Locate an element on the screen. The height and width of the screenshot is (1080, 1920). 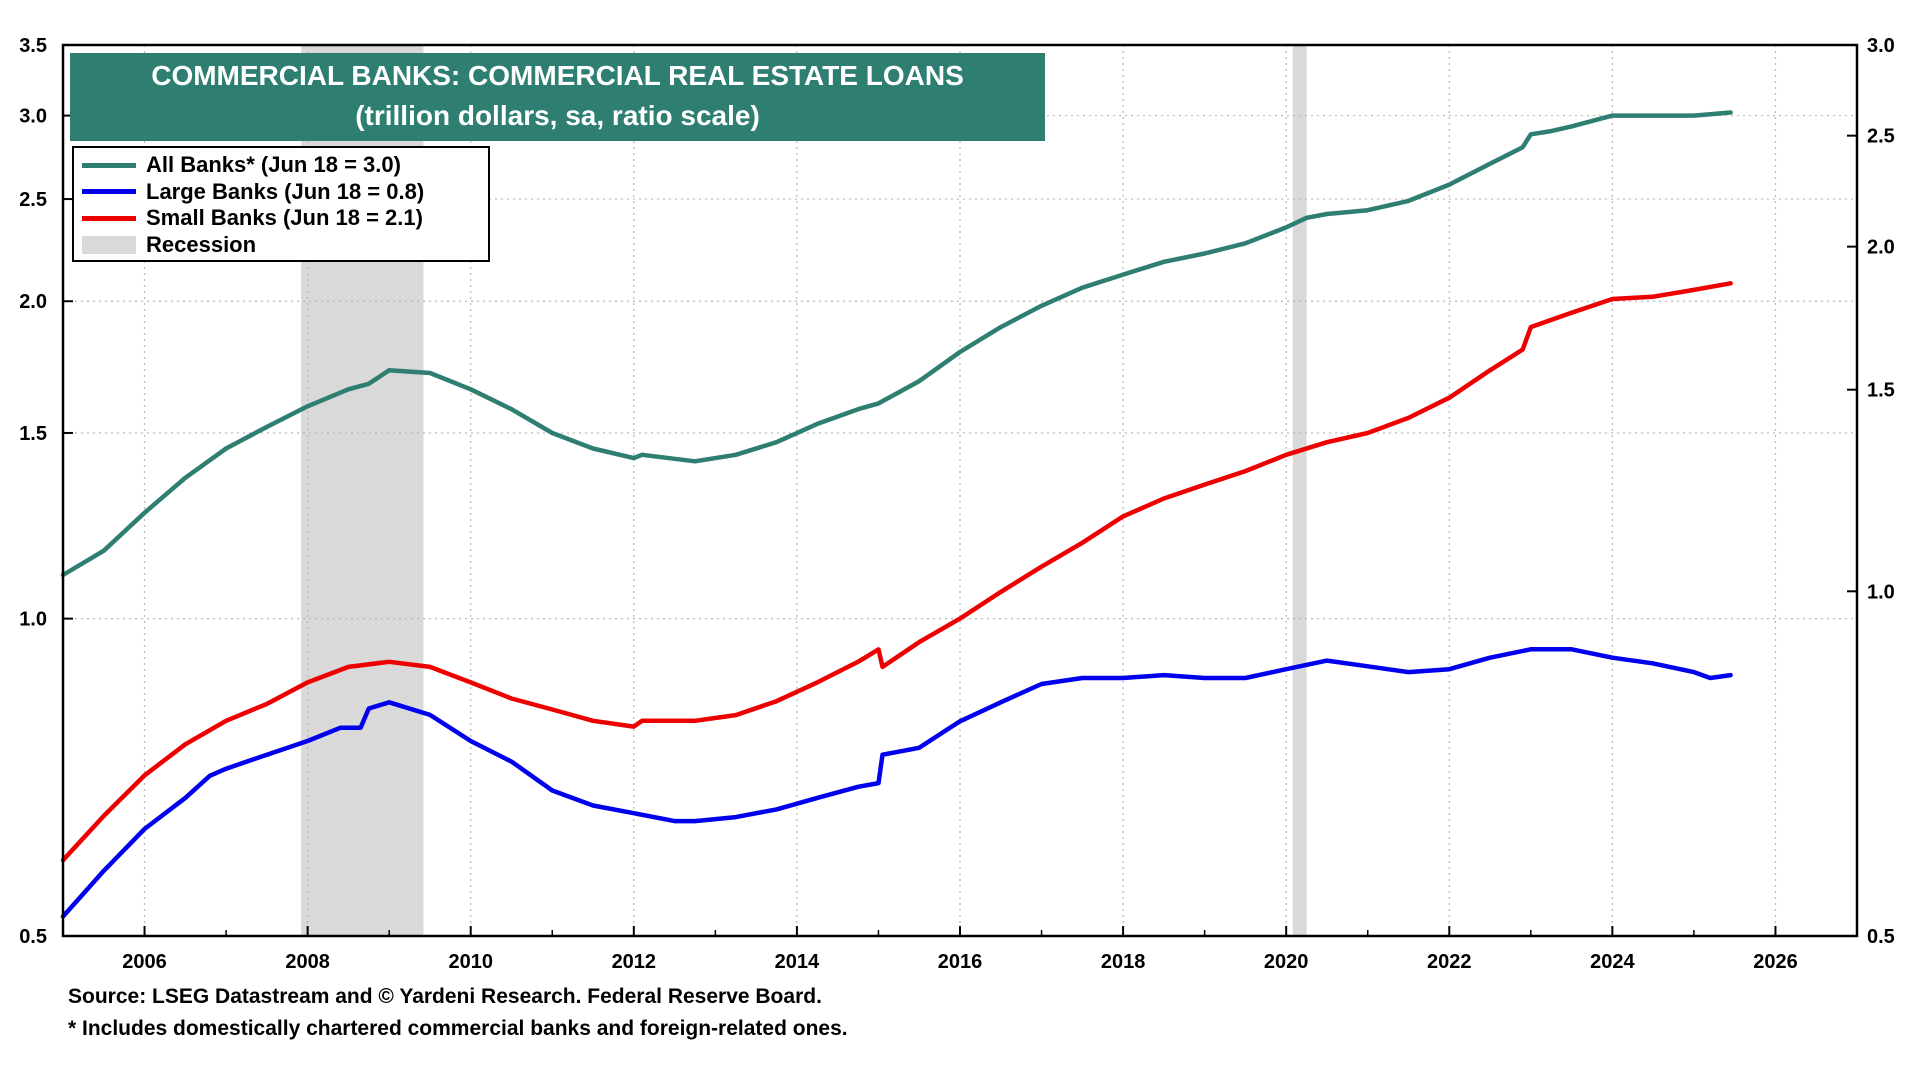
y-left-tick-label-1.0: 1.0 is located at coordinates (33, 620).